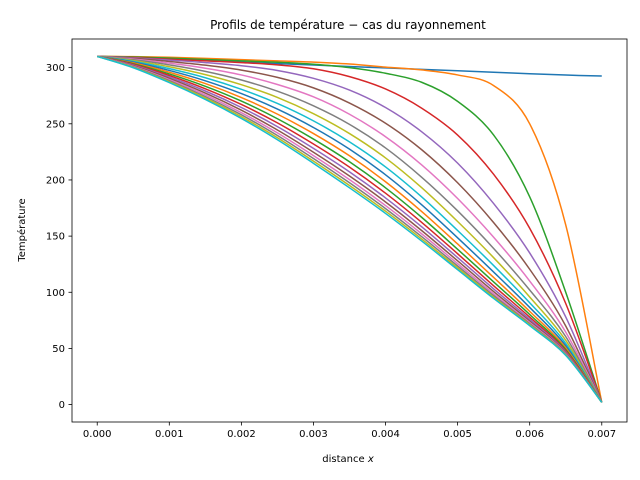  What do you see at coordinates (313, 434) in the screenshot?
I see `x-tick-label: 0.003` at bounding box center [313, 434].